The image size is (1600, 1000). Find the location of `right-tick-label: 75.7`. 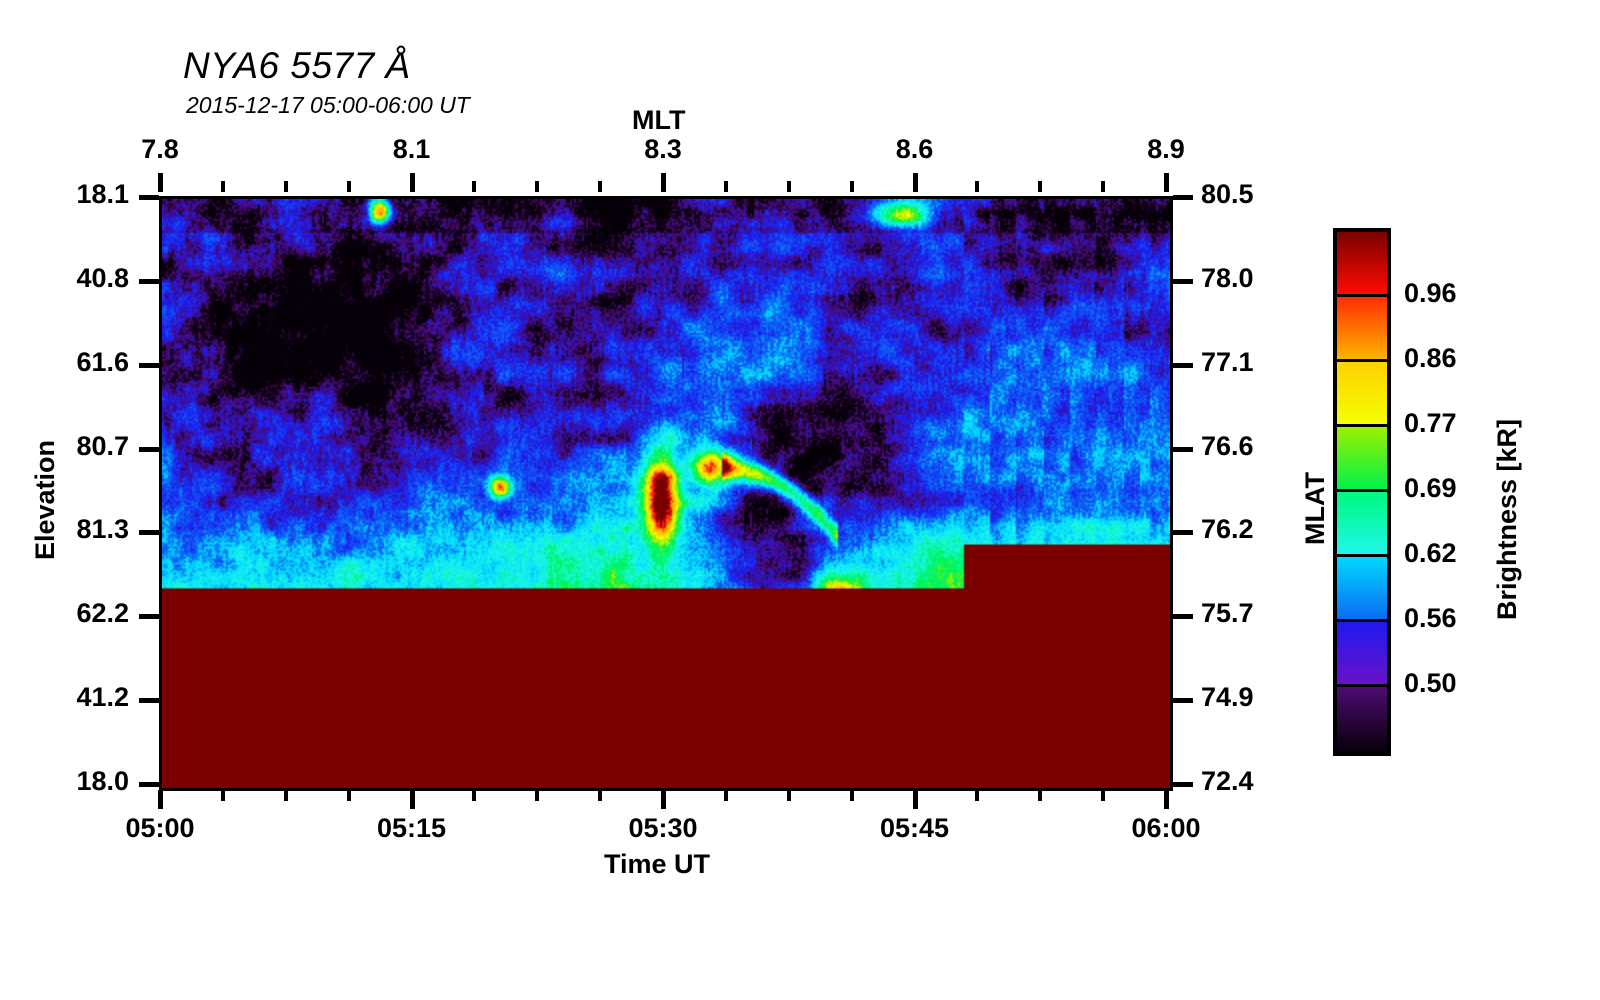

right-tick-label: 75.7 is located at coordinates (1227, 613).